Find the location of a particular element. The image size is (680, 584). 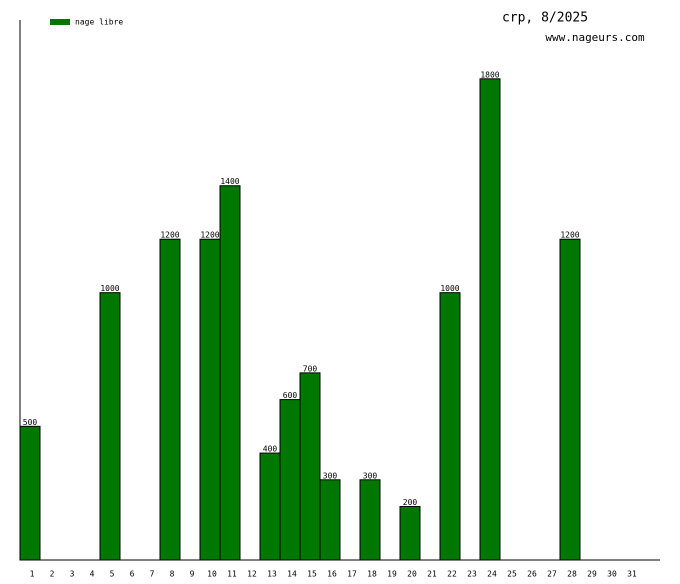

value-label: 500 is located at coordinates (30, 422).